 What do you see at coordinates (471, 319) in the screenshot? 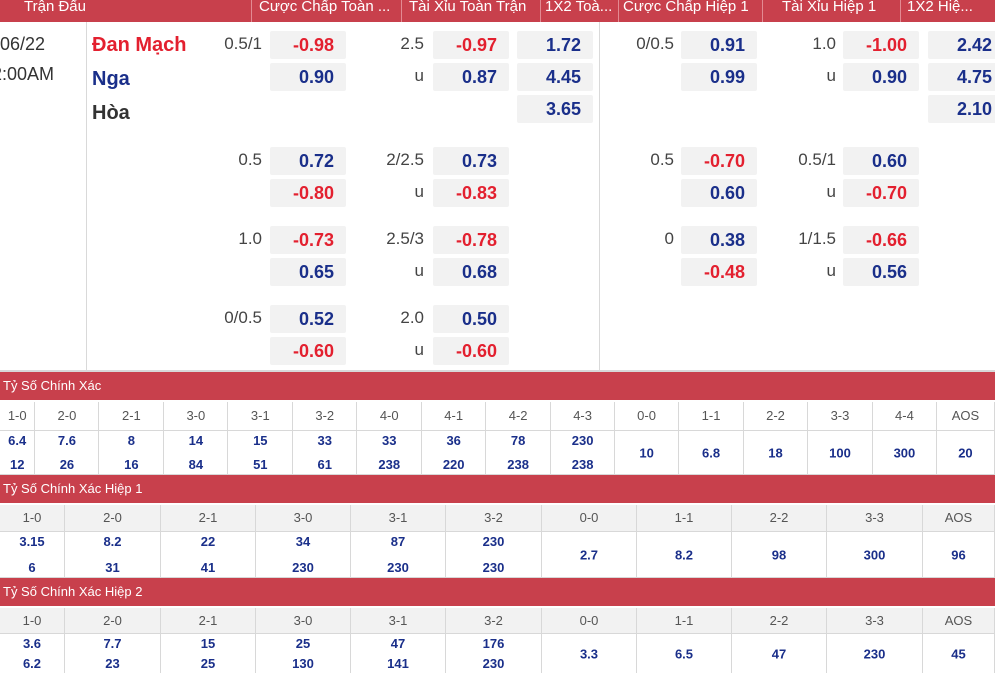
I see `odds-button: 0.50` at bounding box center [471, 319].